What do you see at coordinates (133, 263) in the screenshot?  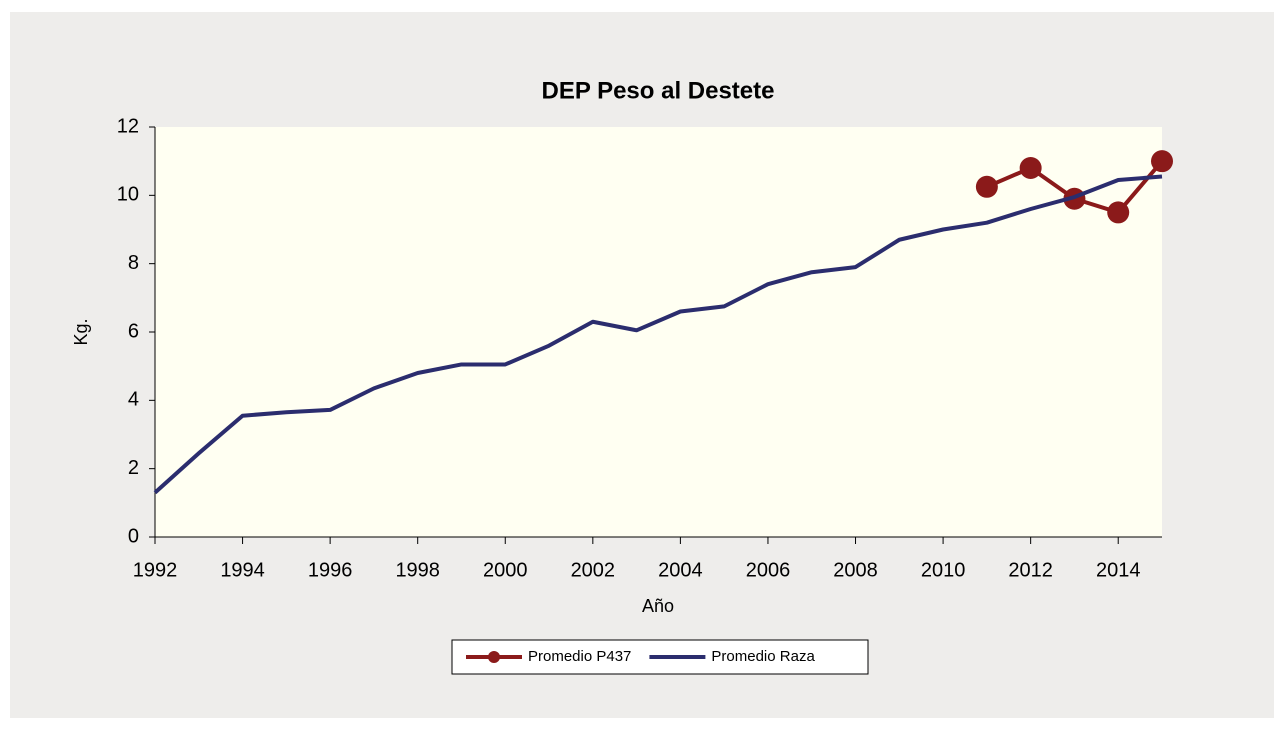 I see `y-tick-label: 8` at bounding box center [133, 263].